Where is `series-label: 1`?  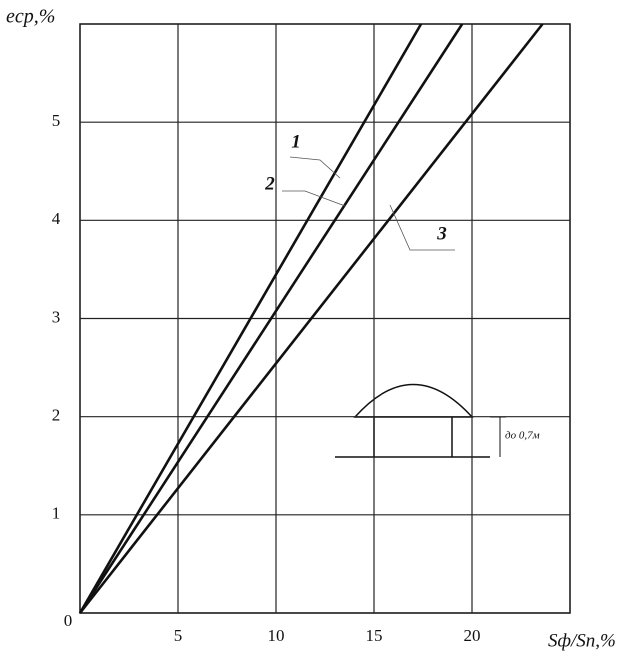 series-label: 1 is located at coordinates (296, 141).